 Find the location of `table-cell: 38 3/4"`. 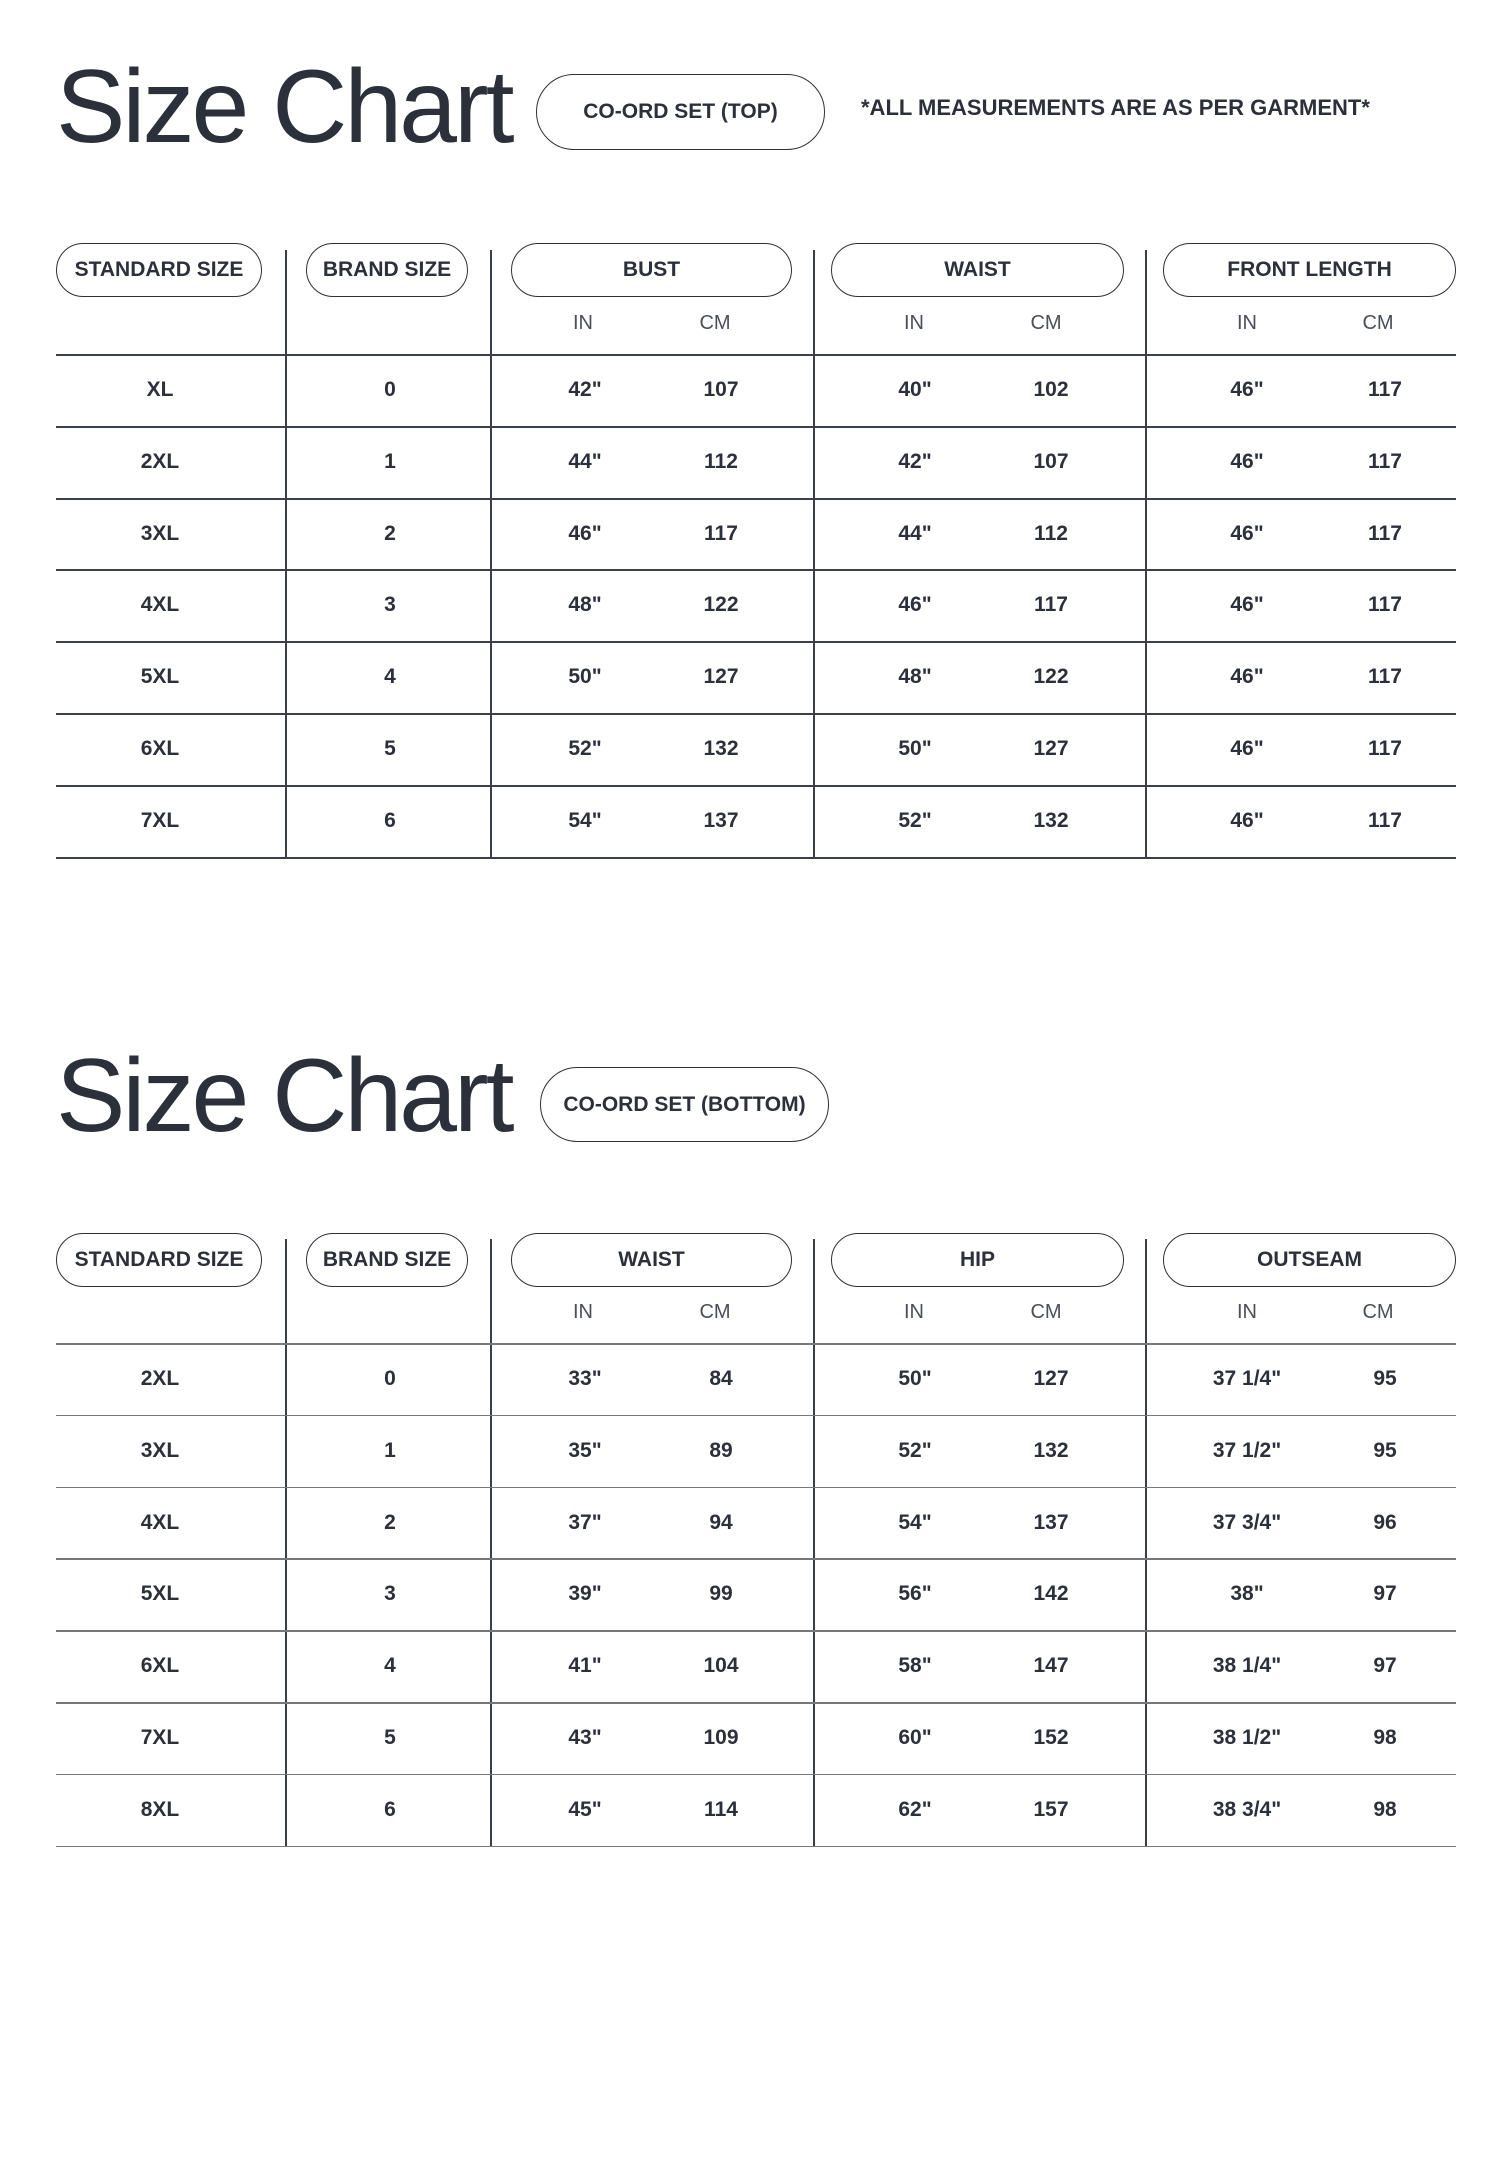

table-cell: 38 3/4" is located at coordinates (1247, 1809).